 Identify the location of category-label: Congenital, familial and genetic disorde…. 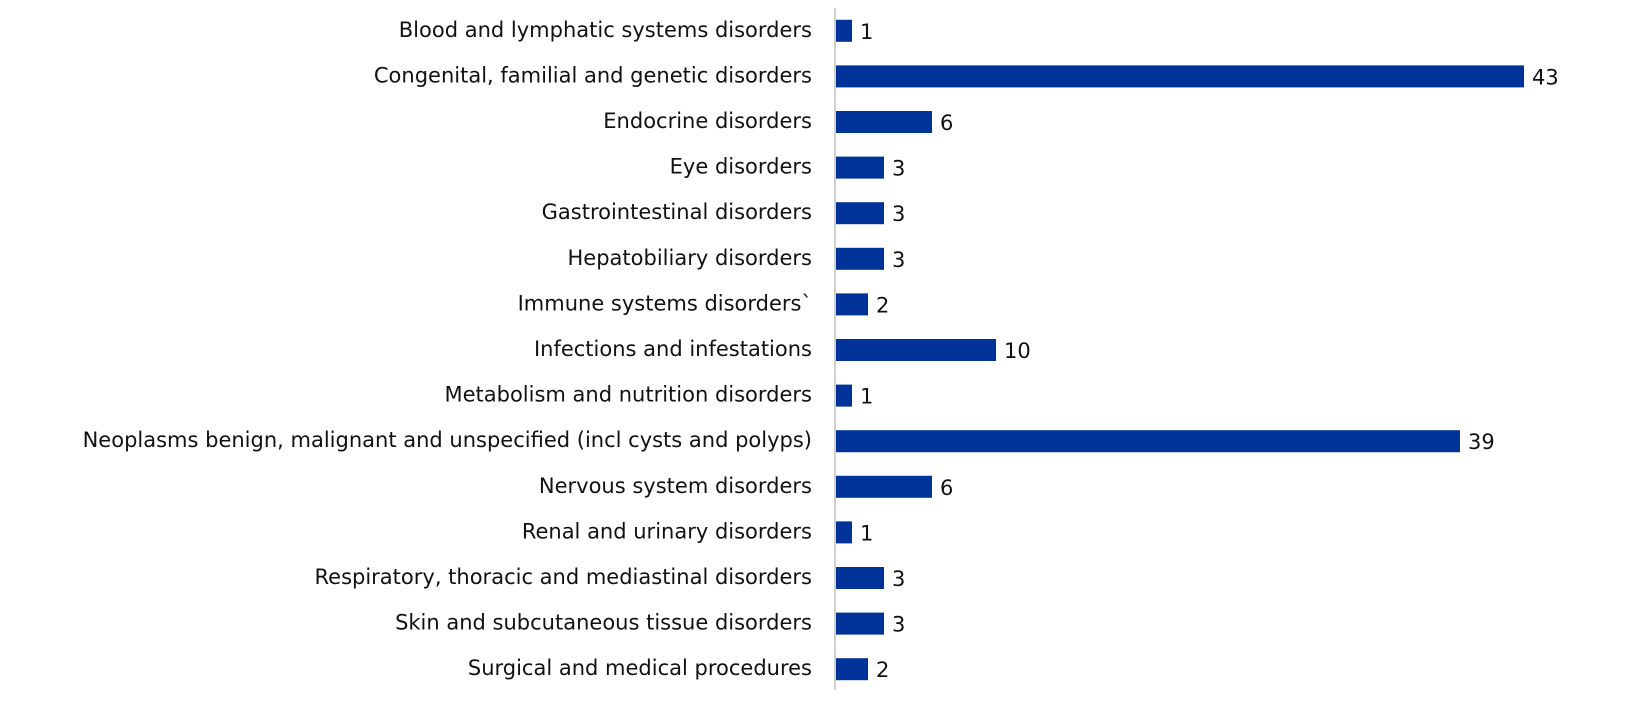
(593, 75).